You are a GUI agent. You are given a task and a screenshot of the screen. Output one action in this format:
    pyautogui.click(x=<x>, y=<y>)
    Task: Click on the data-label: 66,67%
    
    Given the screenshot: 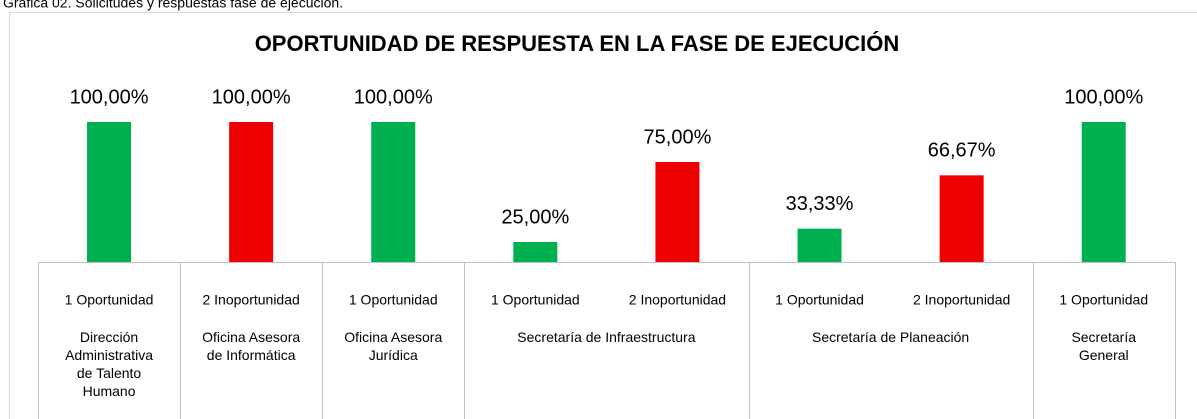 What is the action you would take?
    pyautogui.click(x=962, y=151)
    